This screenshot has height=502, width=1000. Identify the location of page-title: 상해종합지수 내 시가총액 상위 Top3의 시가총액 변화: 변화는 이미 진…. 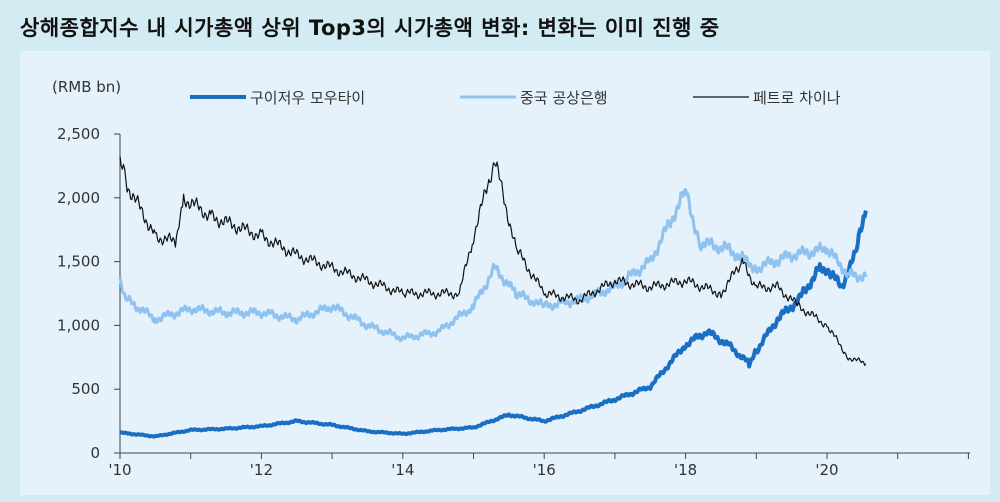
(370, 28).